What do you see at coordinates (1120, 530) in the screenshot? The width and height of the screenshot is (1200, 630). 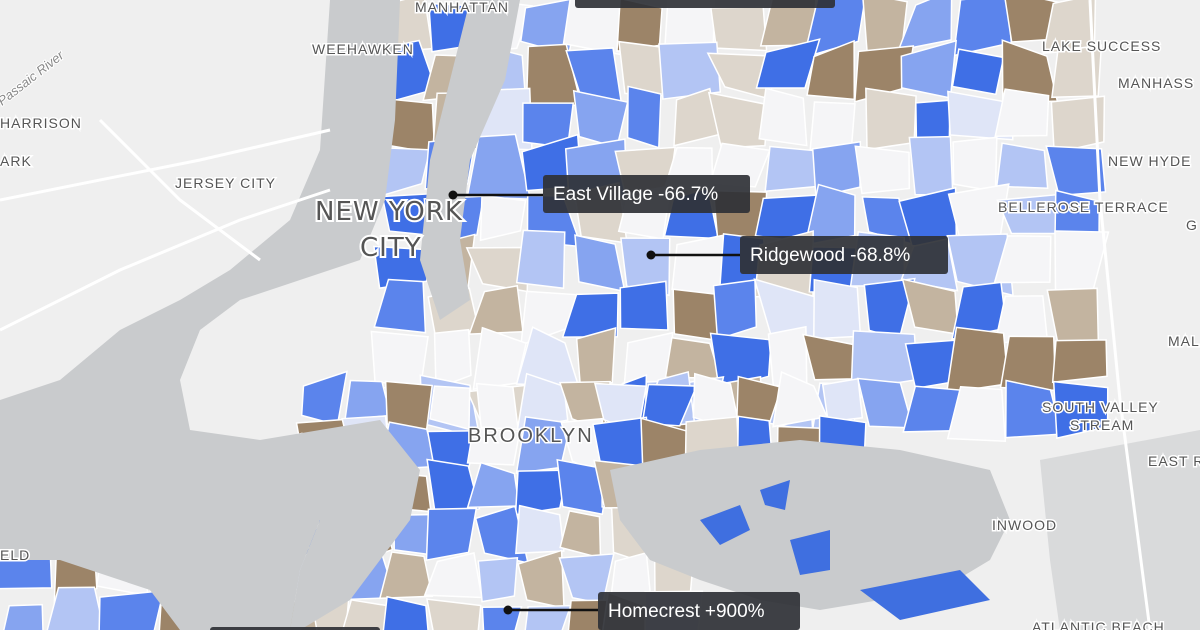 I see `east-water` at bounding box center [1120, 530].